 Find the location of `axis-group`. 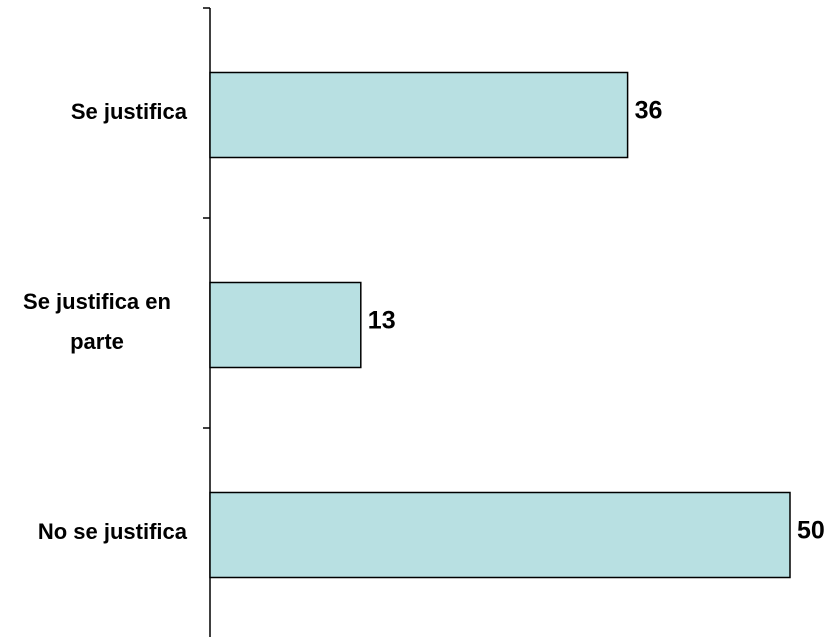

axis-group is located at coordinates (207, 322).